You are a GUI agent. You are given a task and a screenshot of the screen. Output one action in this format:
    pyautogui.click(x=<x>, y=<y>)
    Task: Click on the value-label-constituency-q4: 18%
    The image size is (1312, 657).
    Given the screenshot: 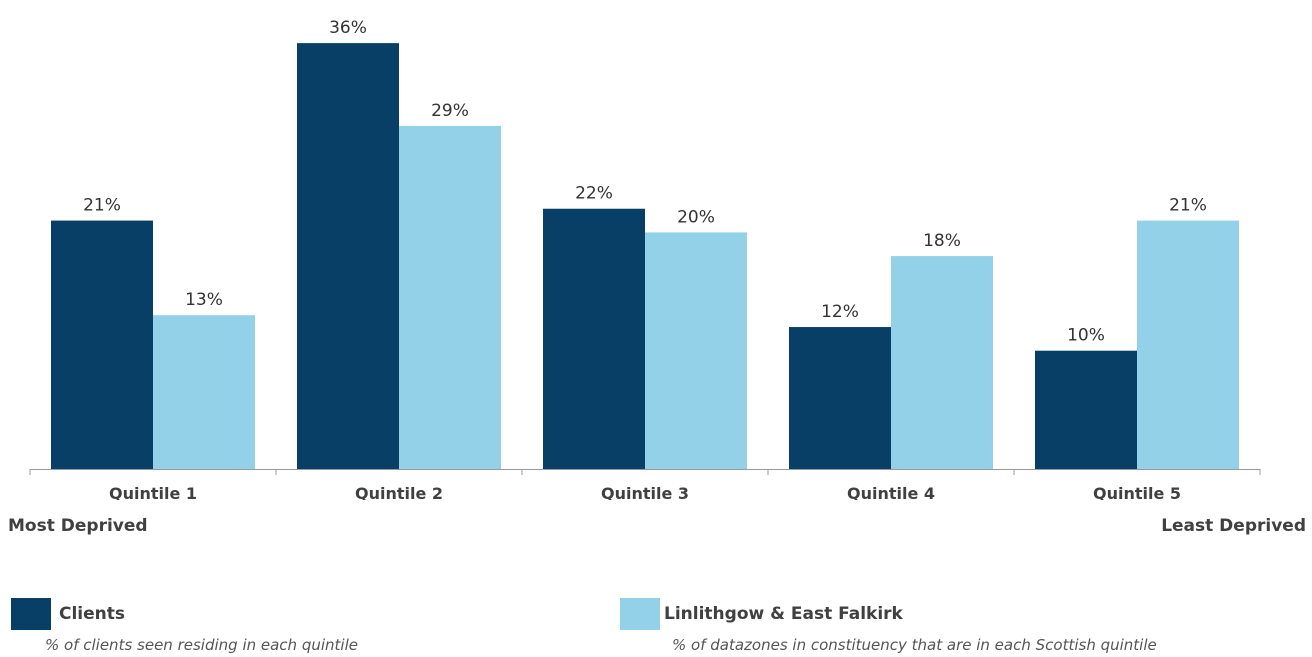 What is the action you would take?
    pyautogui.click(x=942, y=241)
    